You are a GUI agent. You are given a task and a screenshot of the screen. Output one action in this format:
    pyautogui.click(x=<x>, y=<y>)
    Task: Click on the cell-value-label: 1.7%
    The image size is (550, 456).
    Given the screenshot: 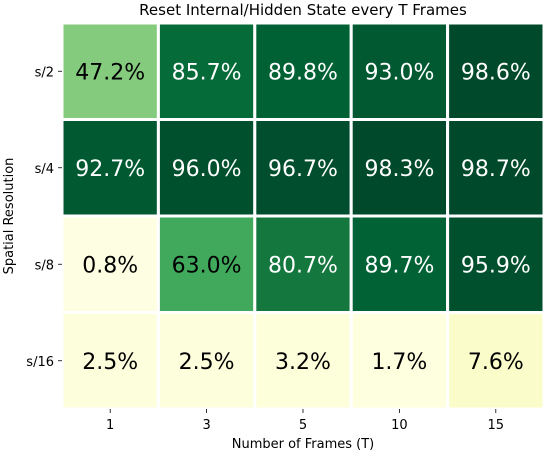 What is the action you would take?
    pyautogui.click(x=399, y=362)
    